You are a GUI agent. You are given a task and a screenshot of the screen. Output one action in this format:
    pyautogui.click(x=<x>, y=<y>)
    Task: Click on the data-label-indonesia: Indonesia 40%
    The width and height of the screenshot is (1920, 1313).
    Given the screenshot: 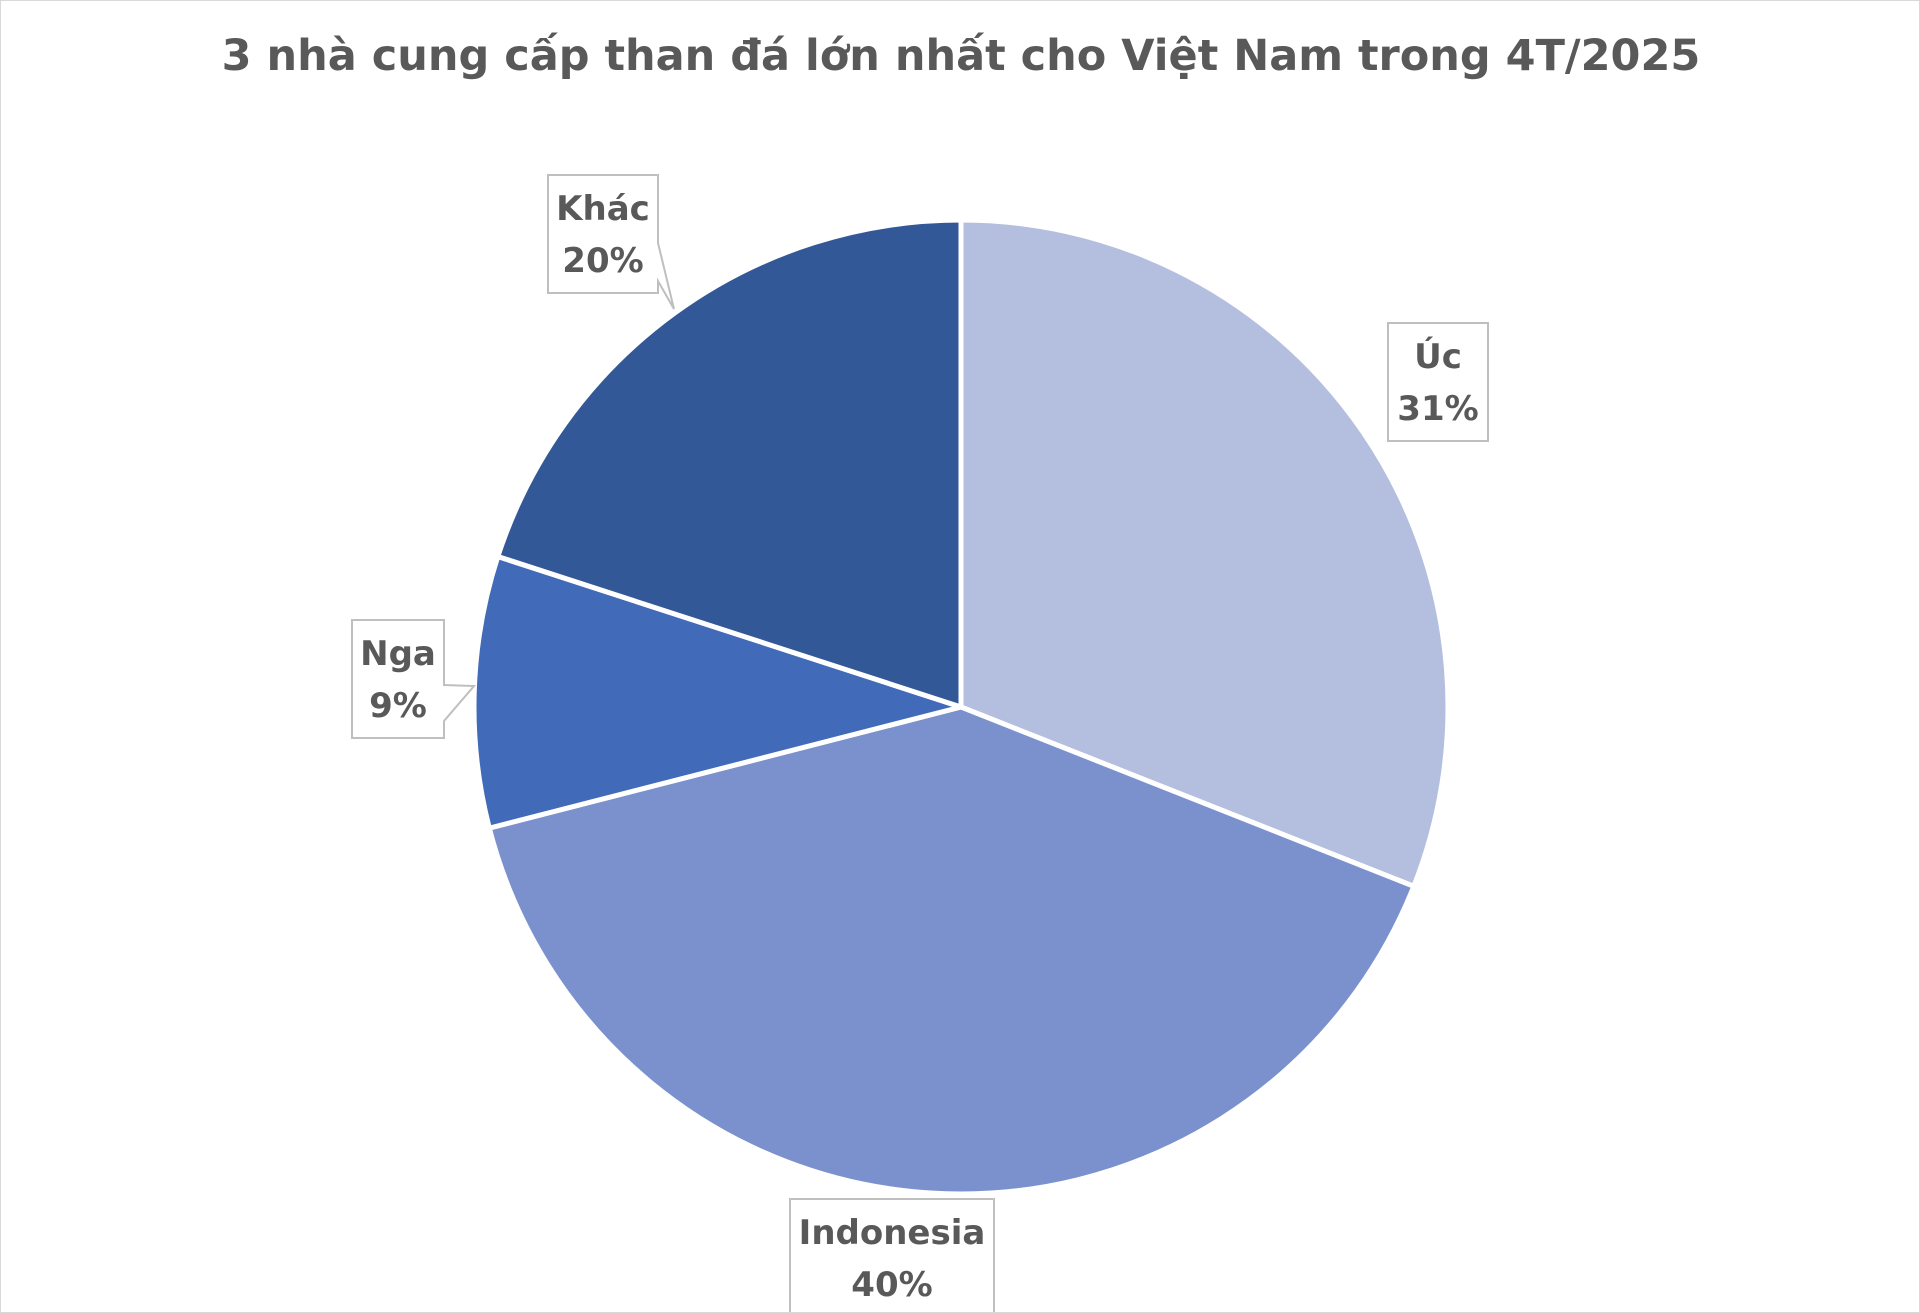 What is the action you would take?
    pyautogui.click(x=892, y=1255)
    